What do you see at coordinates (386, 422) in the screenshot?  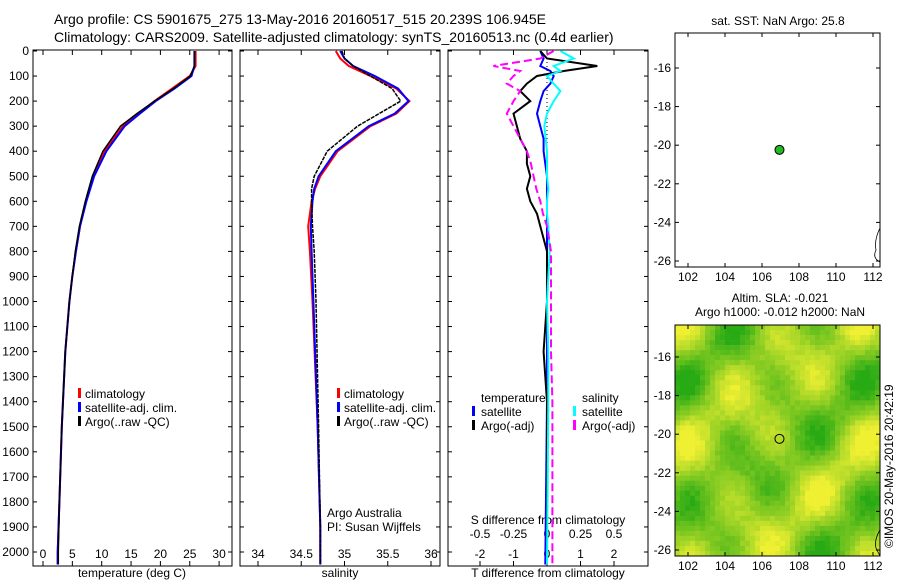 I see `legend-label: Argo(..raw -QC)` at bounding box center [386, 422].